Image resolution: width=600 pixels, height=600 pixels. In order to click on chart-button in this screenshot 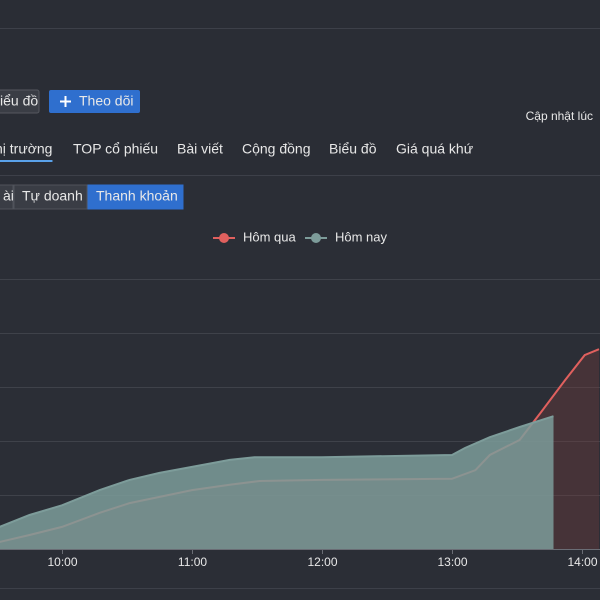, I will do `click(20, 101)`.